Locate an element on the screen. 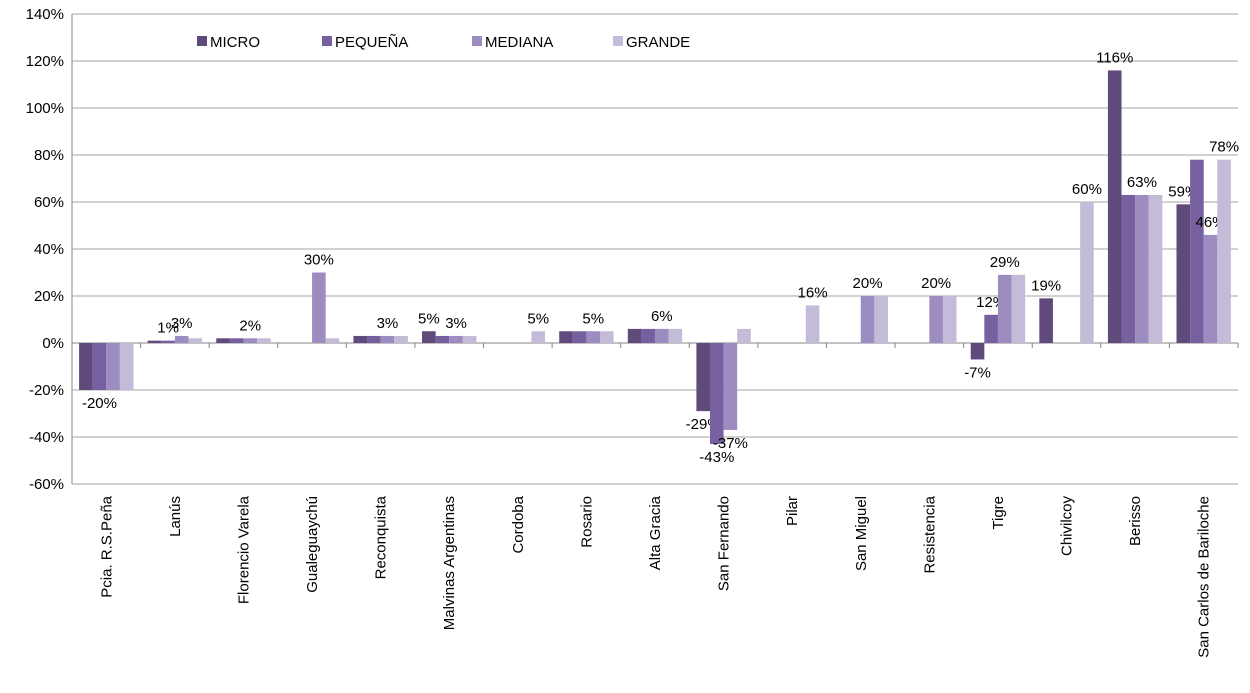 The width and height of the screenshot is (1250, 693). x-tick-label: Reconquista is located at coordinates (381, 537).